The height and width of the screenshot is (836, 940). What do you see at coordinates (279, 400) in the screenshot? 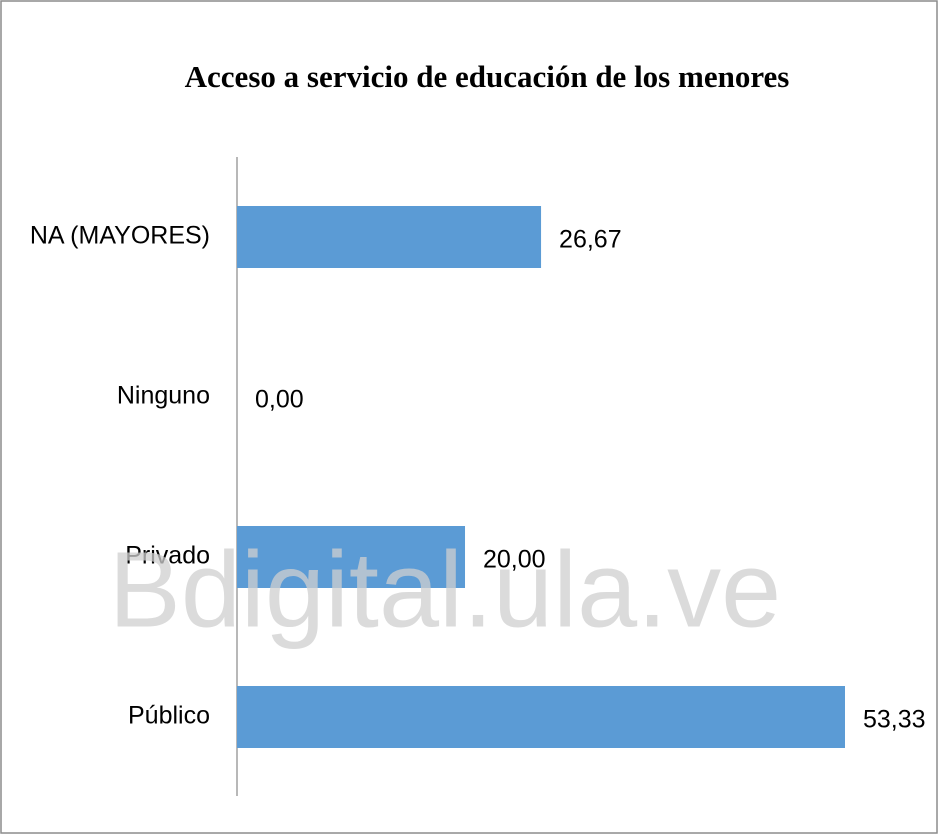
I see `data-label: 0,00` at bounding box center [279, 400].